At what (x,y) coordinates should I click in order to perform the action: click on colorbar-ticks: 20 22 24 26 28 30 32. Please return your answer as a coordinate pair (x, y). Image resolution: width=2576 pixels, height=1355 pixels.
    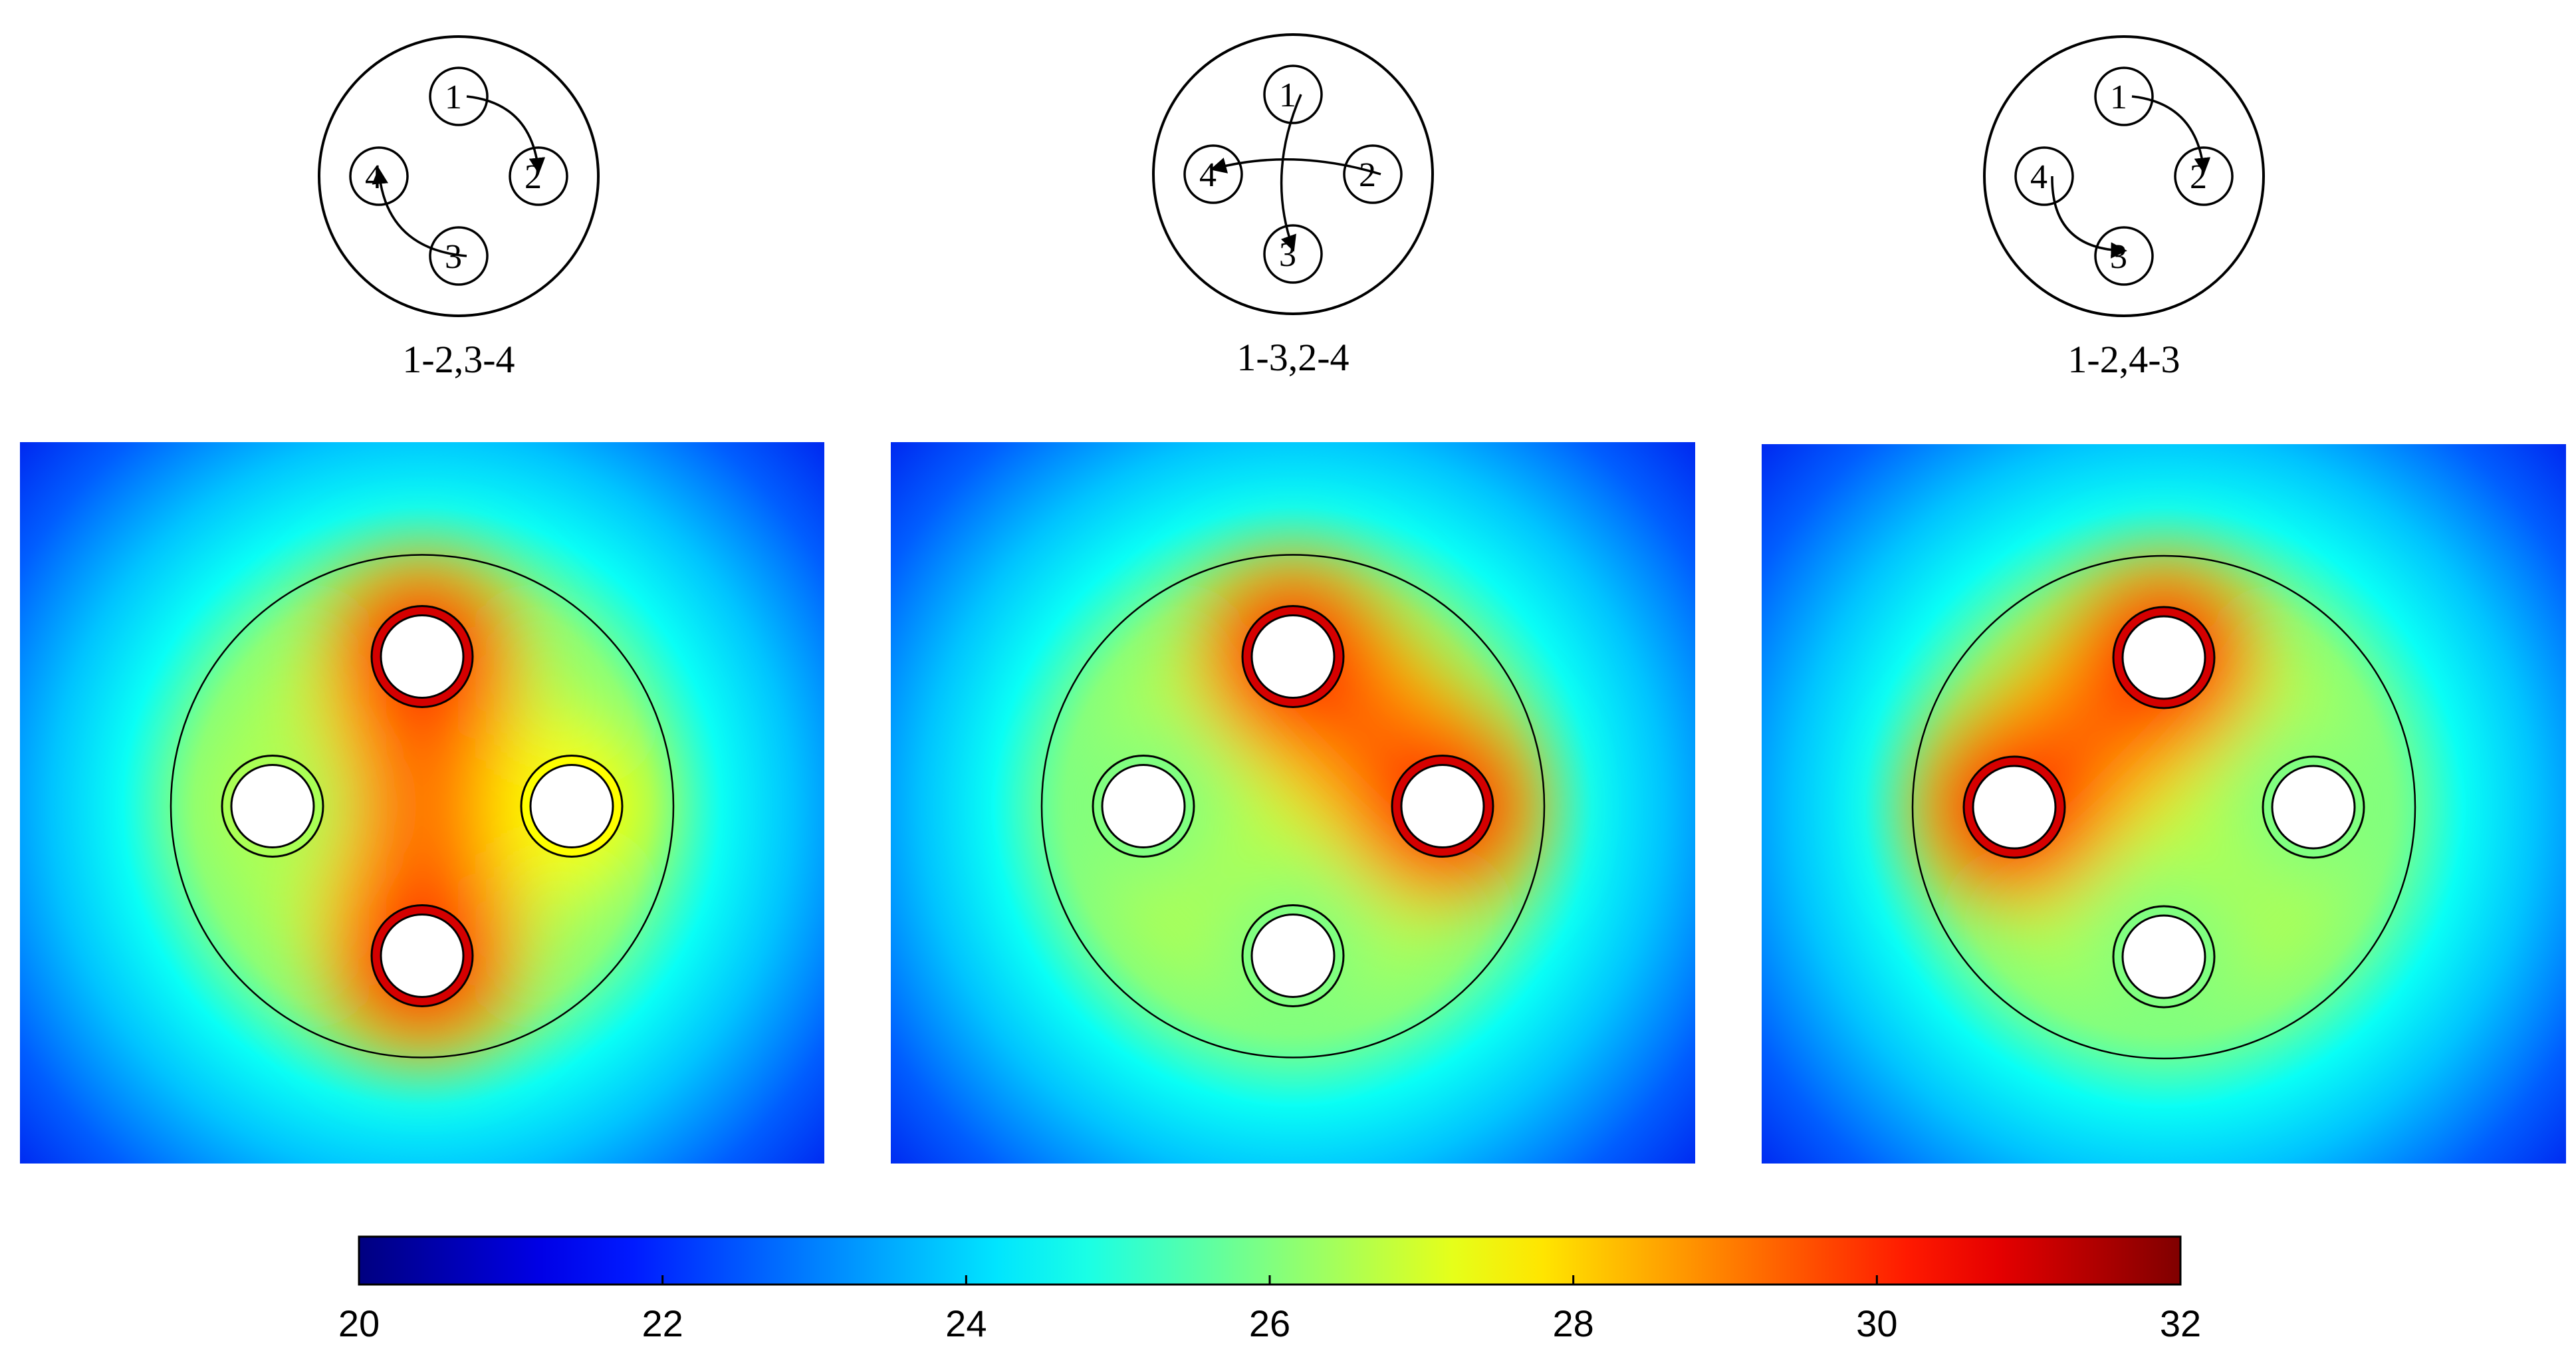
    Looking at the image, I should click on (1269, 1310).